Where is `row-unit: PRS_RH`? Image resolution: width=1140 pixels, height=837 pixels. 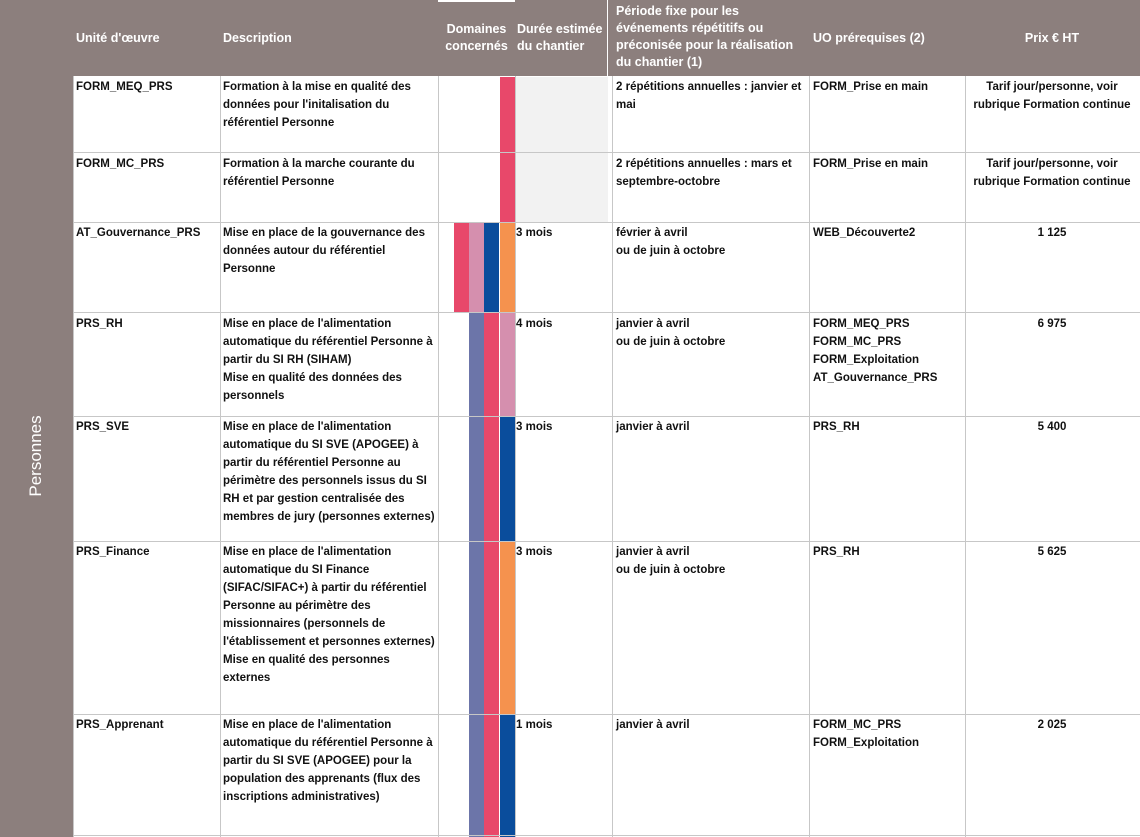 row-unit: PRS_RH is located at coordinates (99, 324).